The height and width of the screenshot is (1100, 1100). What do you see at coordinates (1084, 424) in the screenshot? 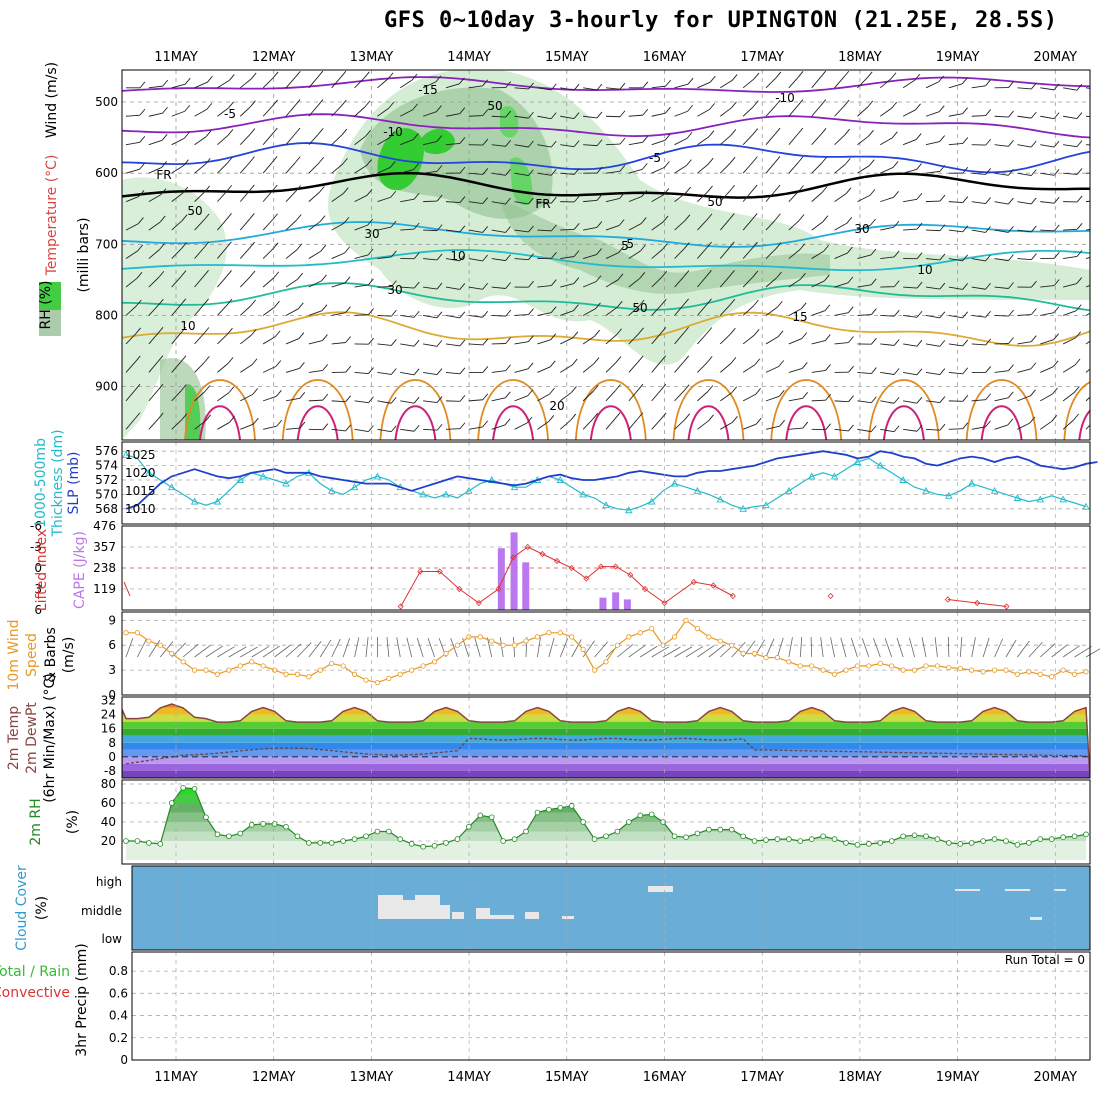
I see `contour-loop-magenta` at bounding box center [1084, 424].